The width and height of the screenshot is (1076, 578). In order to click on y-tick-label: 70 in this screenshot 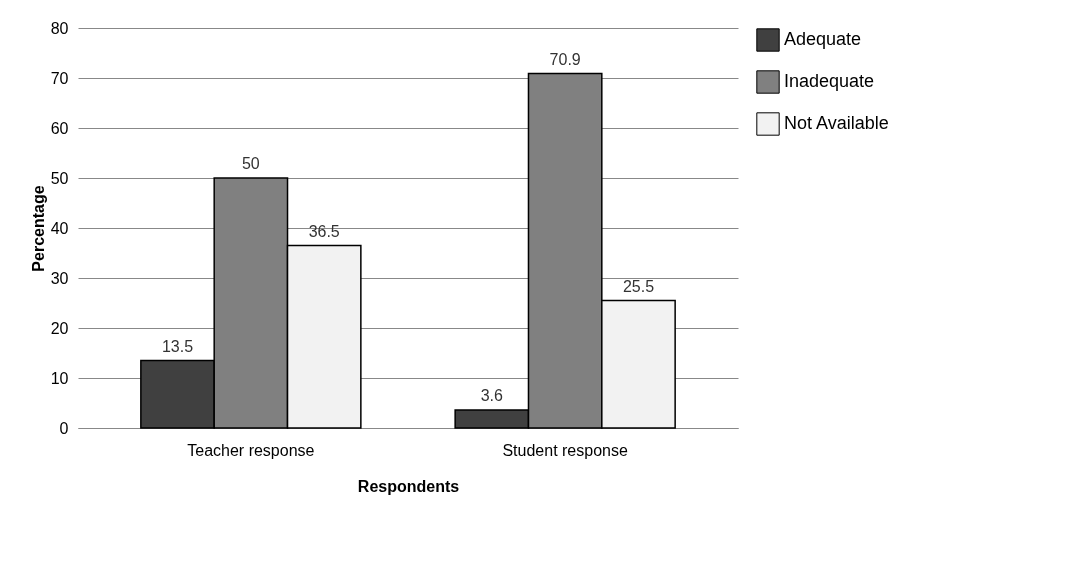, I will do `click(59, 78)`.